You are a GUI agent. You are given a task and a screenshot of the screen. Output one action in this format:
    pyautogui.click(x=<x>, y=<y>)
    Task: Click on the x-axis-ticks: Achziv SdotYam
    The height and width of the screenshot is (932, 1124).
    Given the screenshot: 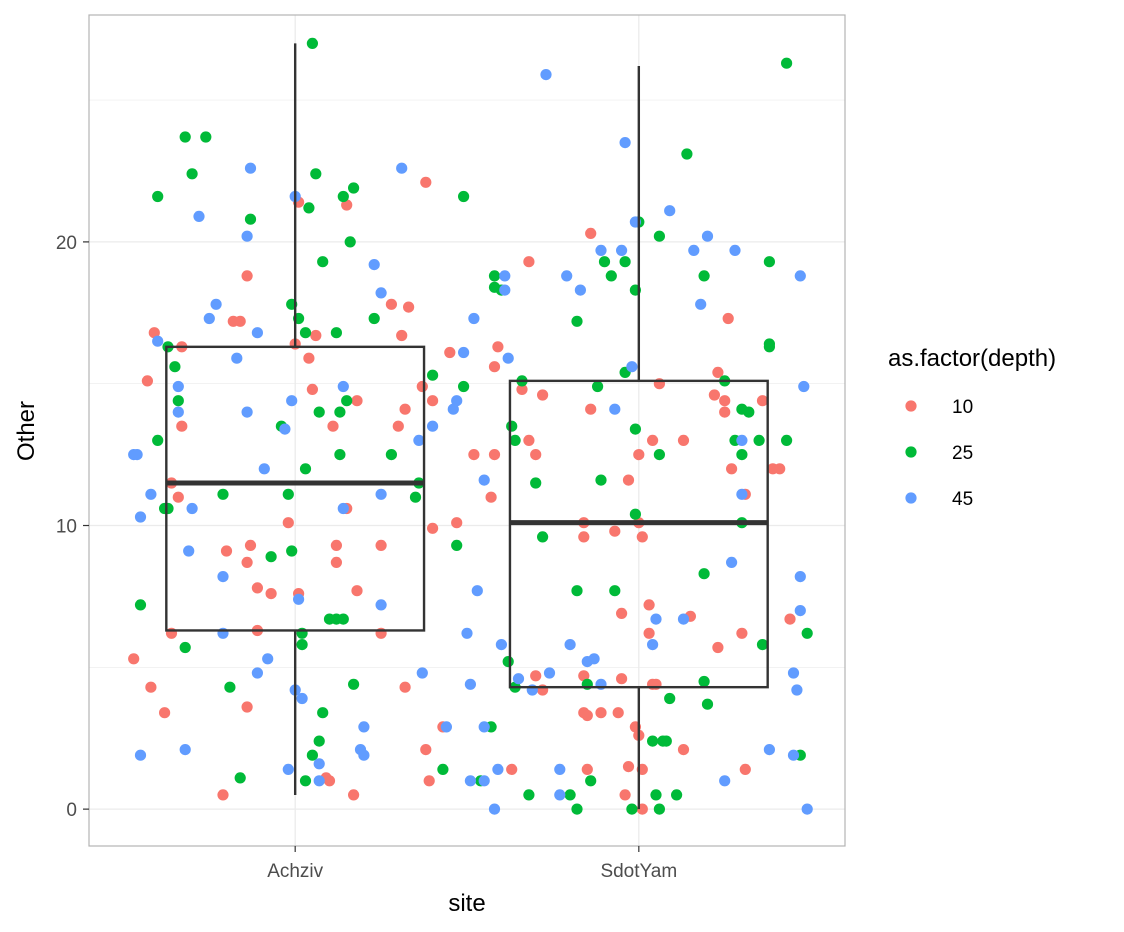 What is the action you would take?
    pyautogui.click(x=472, y=864)
    